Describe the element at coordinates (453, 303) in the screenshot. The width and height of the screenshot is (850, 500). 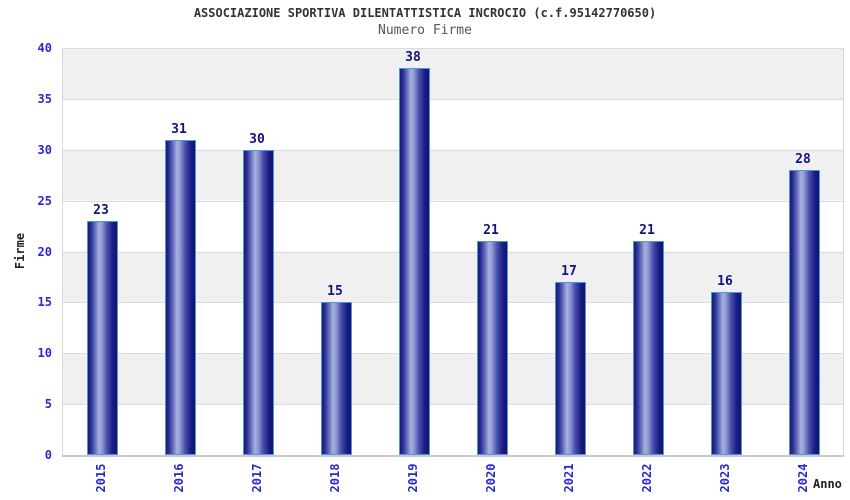
I see `gridline-y15` at that location.